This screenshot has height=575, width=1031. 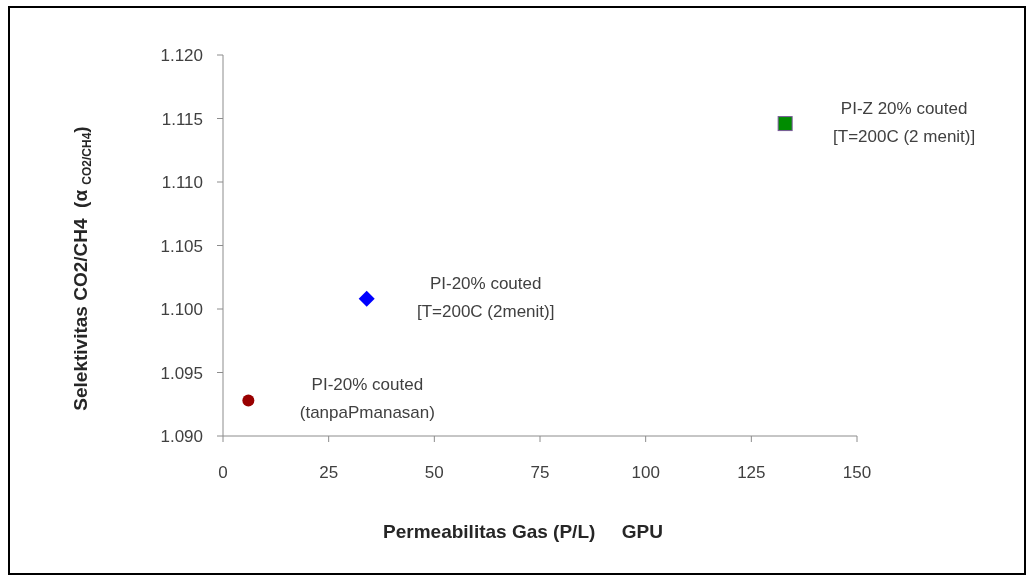 What do you see at coordinates (645, 473) in the screenshot?
I see `x-tick-label: 100` at bounding box center [645, 473].